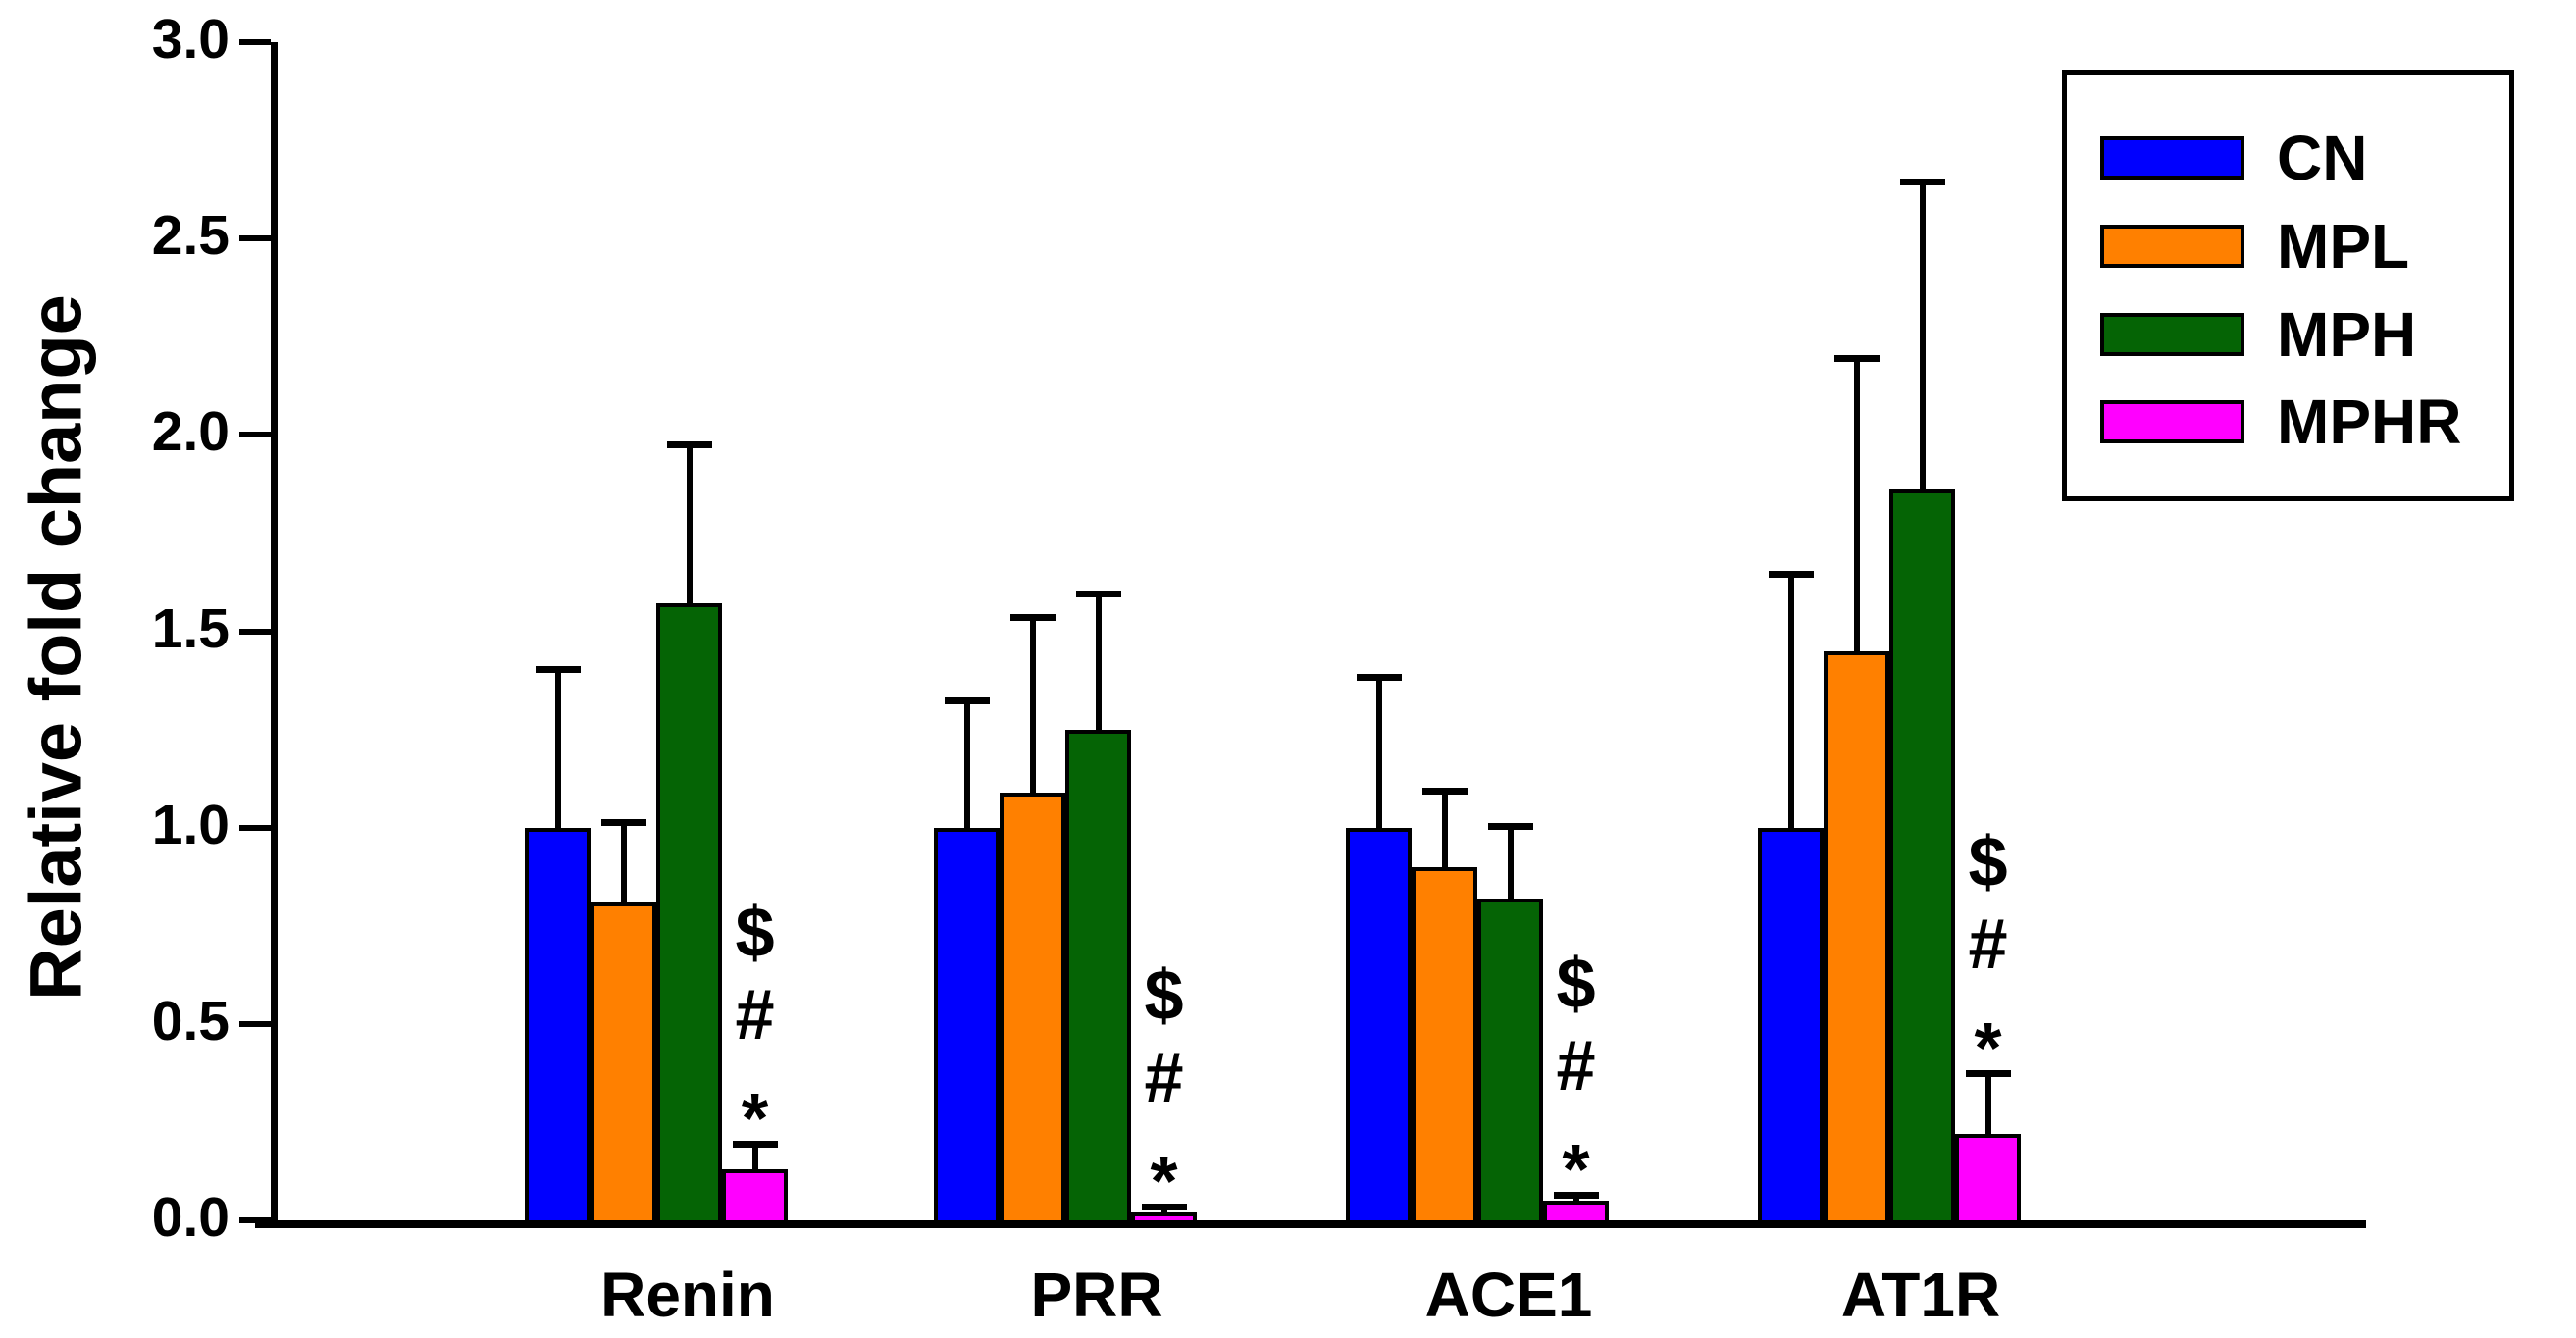 This screenshot has height=1338, width=2576. I want to click on bar-cn-at1r, so click(1791, 1025).